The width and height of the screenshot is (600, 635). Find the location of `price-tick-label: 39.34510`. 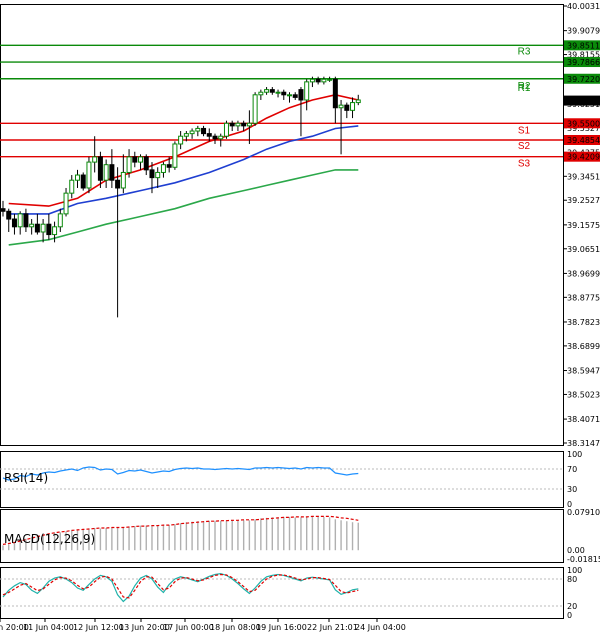

price-tick-label: 39.34510 is located at coordinates (583, 176).